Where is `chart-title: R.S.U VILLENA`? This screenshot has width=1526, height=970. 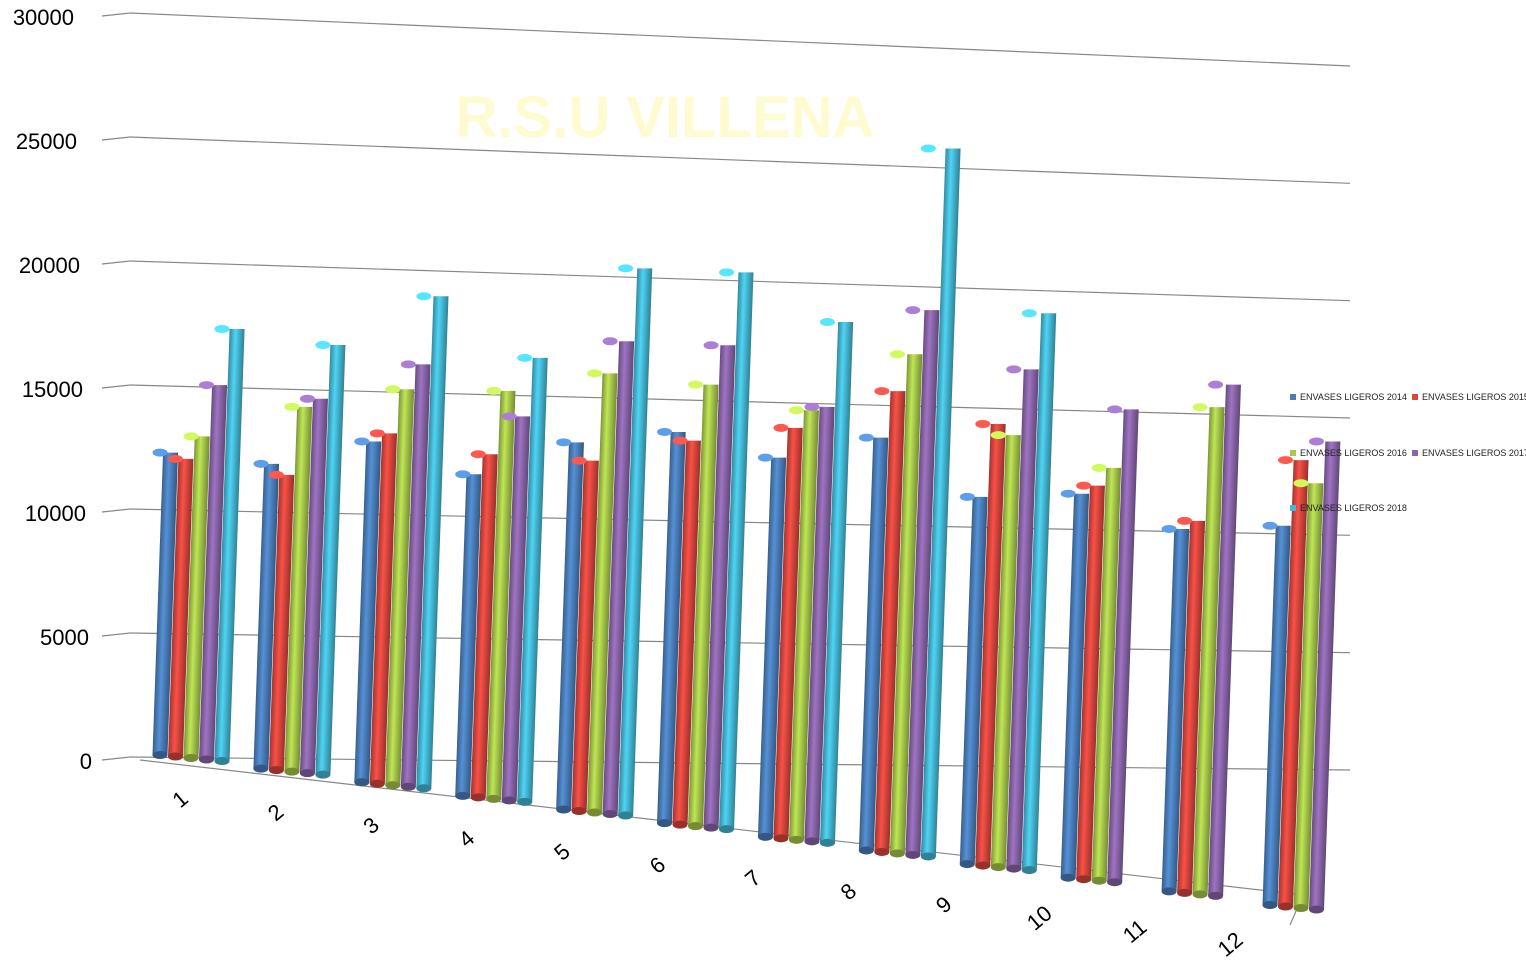
chart-title: R.S.U VILLENA is located at coordinates (665, 117).